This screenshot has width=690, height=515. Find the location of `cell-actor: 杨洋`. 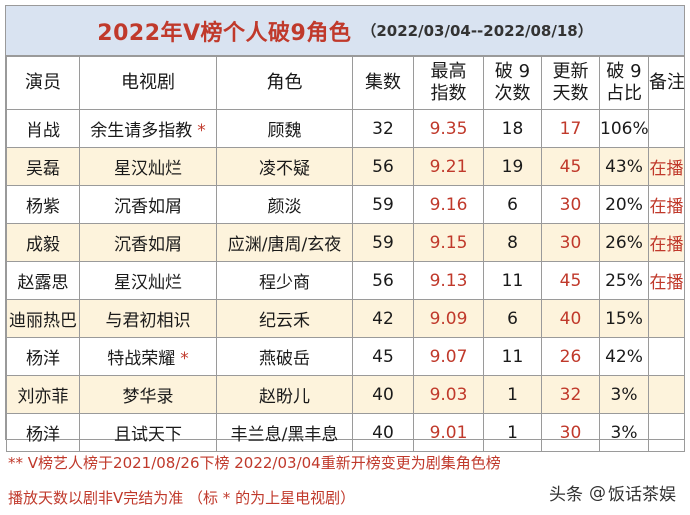

cell-actor: 杨洋 is located at coordinates (43, 356).